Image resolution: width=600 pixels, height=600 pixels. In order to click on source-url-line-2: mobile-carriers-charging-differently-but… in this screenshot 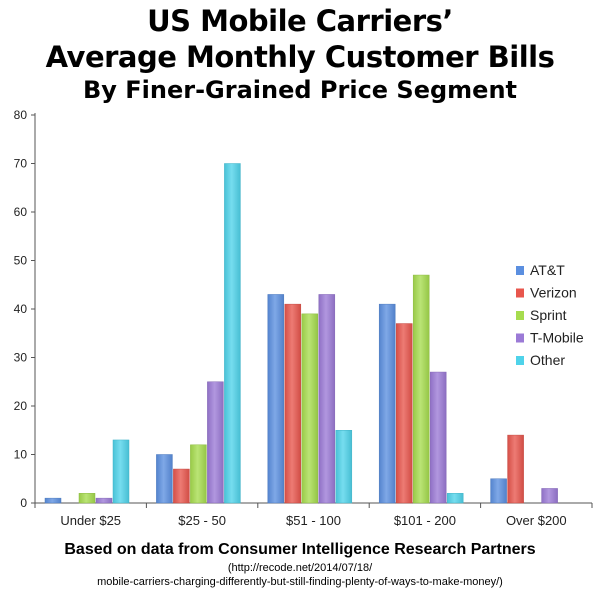, I will do `click(300, 582)`.